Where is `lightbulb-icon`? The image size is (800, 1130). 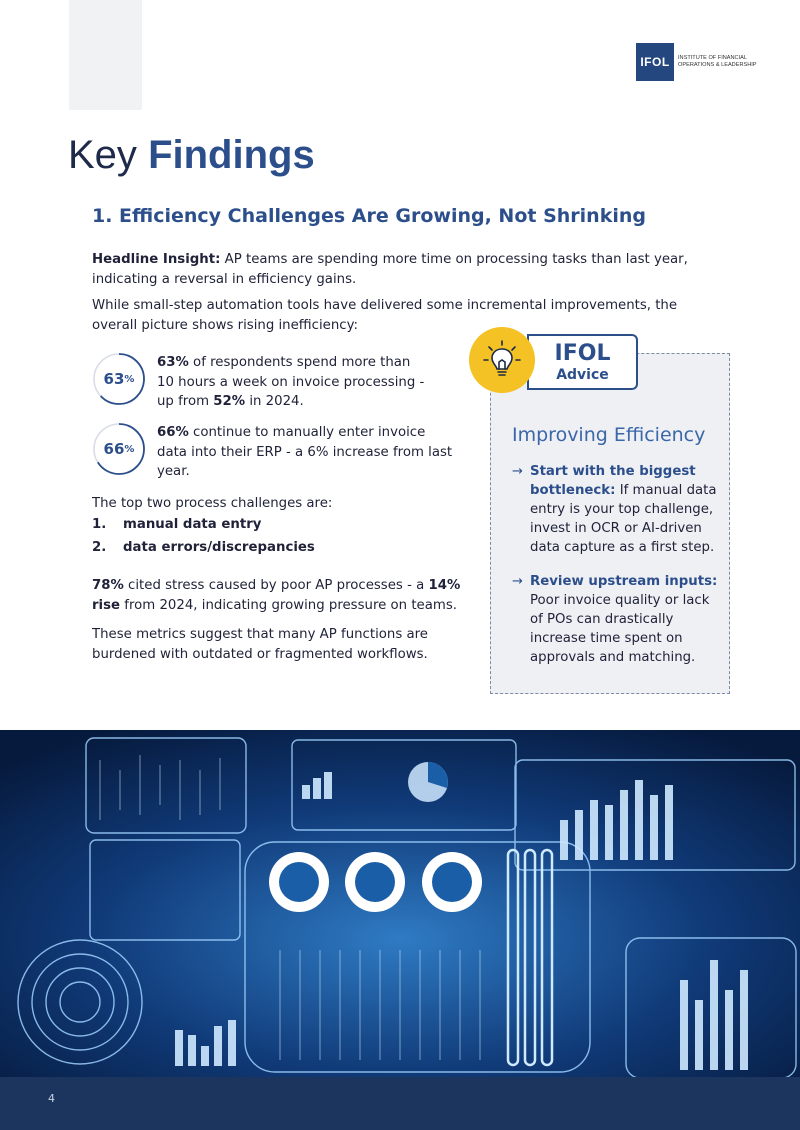 lightbulb-icon is located at coordinates (502, 360).